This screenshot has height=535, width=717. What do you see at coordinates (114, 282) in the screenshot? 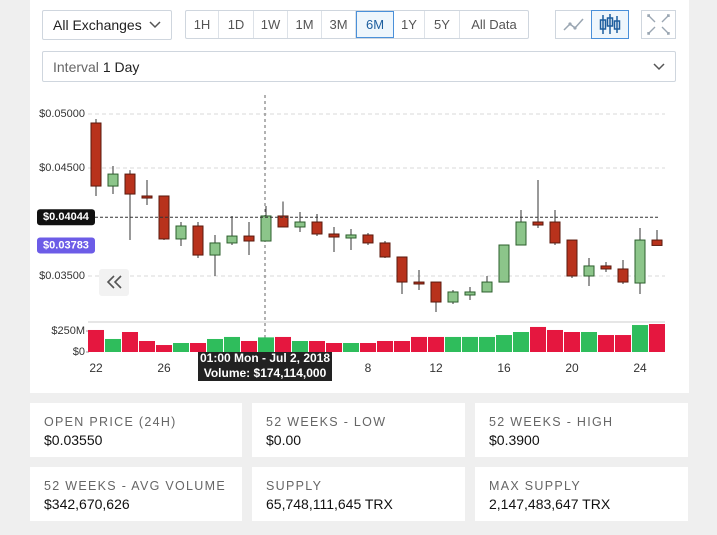
I see `scroll-button` at bounding box center [114, 282].